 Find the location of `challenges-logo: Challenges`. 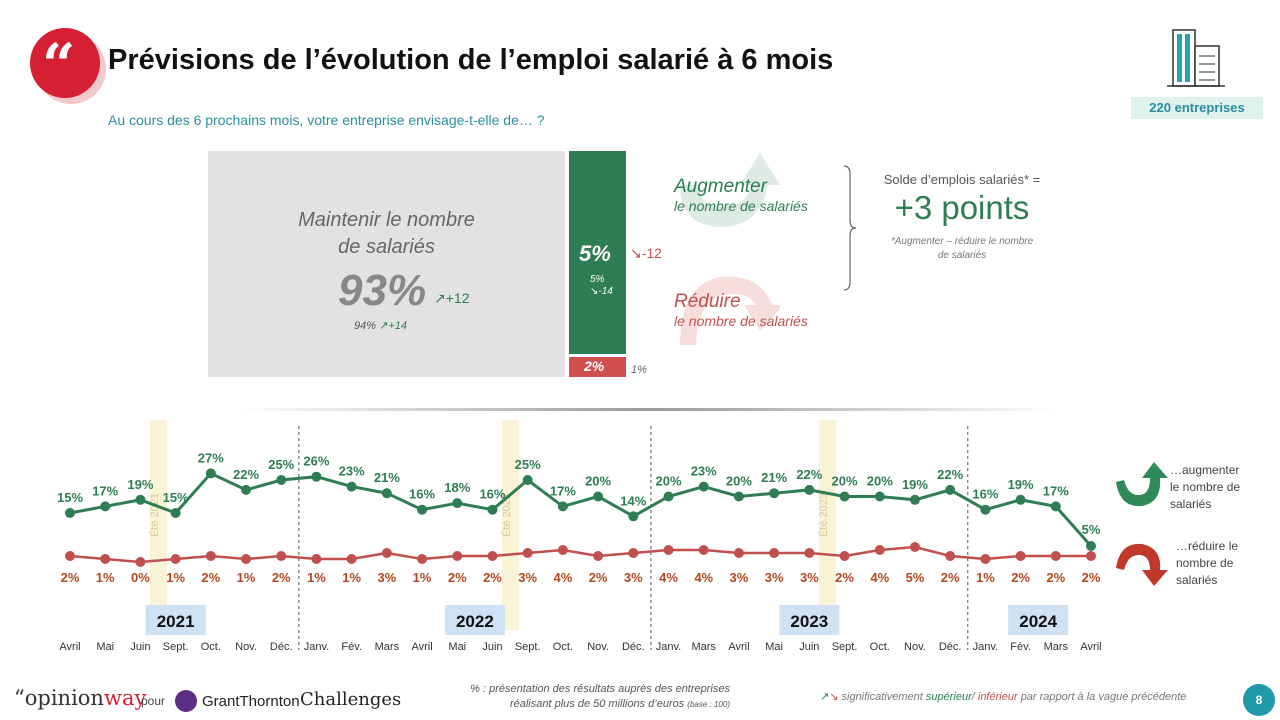

challenges-logo: Challenges is located at coordinates (351, 699).